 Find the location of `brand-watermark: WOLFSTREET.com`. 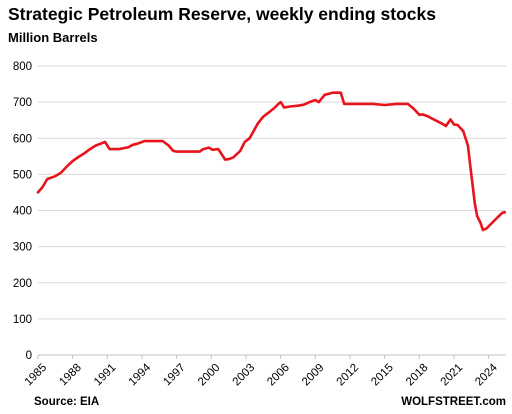

brand-watermark: WOLFSTREET.com is located at coordinates (453, 402).